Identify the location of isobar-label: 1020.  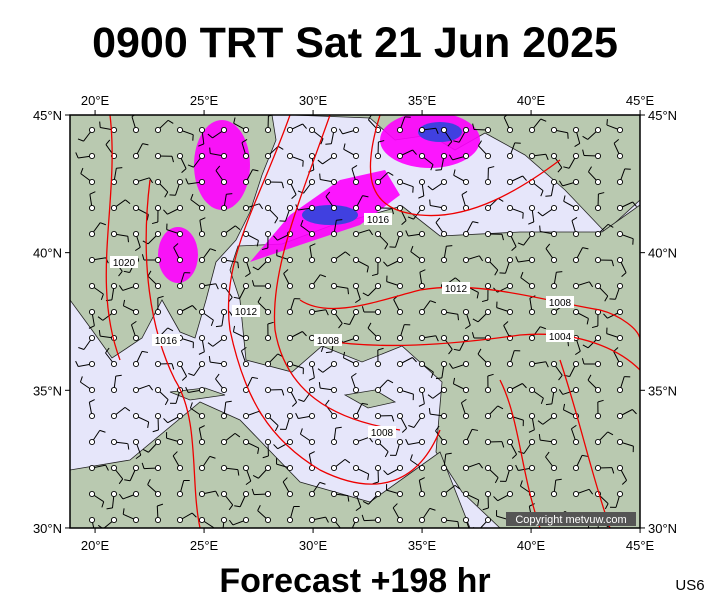
(124, 263).